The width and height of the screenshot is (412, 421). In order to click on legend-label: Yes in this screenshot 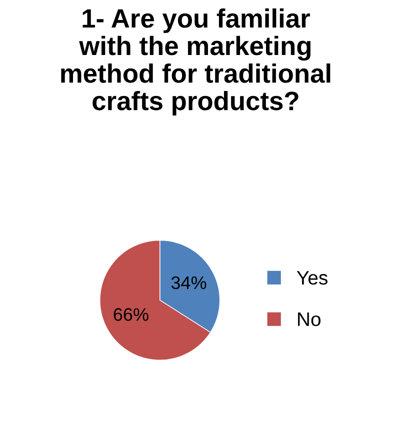, I will do `click(312, 278)`.